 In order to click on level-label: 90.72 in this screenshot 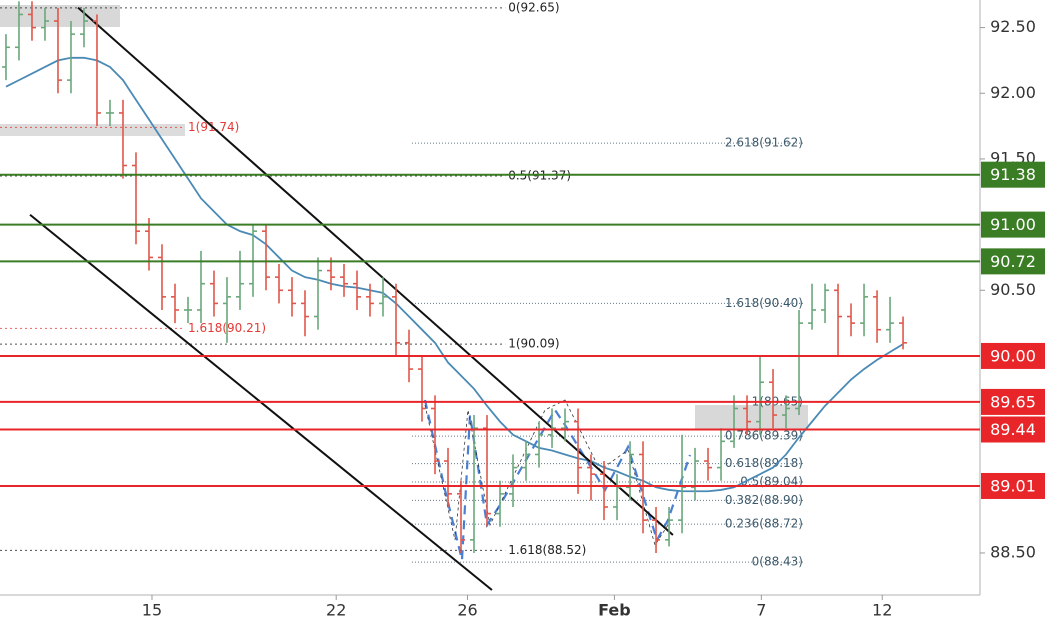, I will do `click(1013, 261)`.